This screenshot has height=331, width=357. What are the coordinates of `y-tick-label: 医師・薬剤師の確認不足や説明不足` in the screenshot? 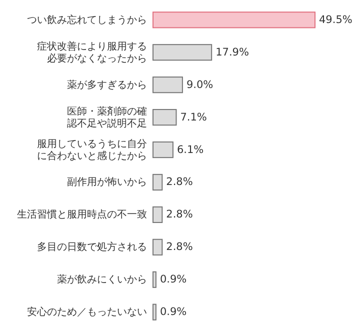 It's located at (107, 116).